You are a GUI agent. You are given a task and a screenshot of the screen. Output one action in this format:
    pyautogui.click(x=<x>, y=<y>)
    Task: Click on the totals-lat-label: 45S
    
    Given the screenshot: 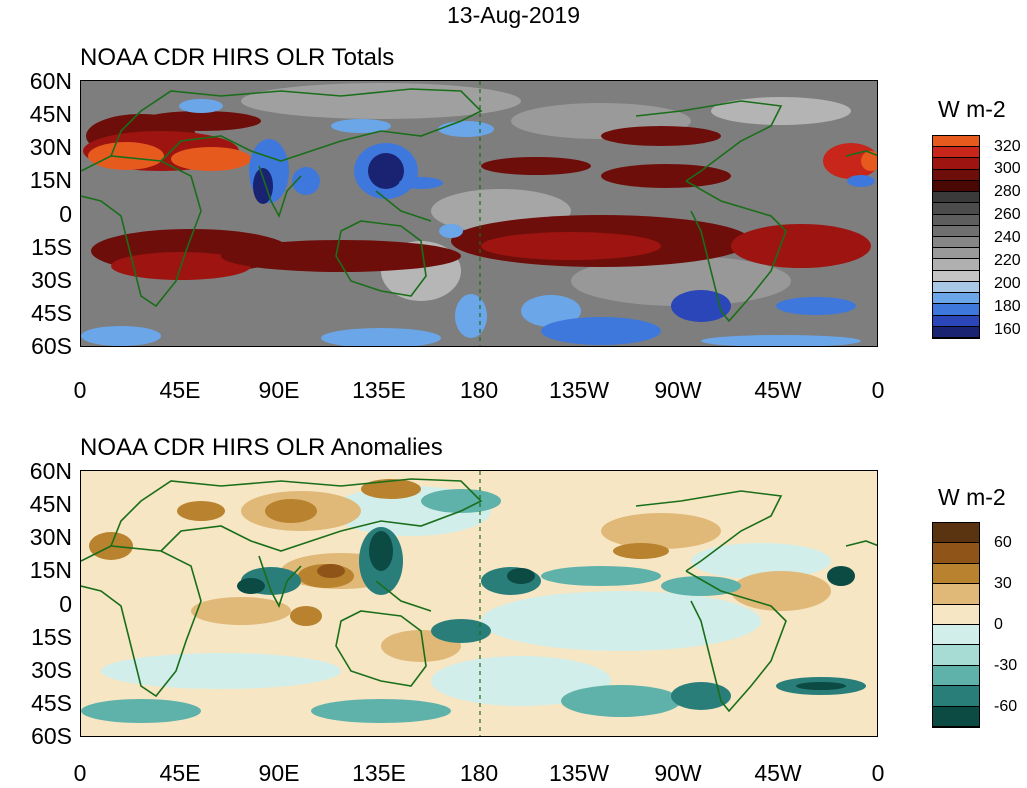 What is the action you would take?
    pyautogui.click(x=51, y=313)
    